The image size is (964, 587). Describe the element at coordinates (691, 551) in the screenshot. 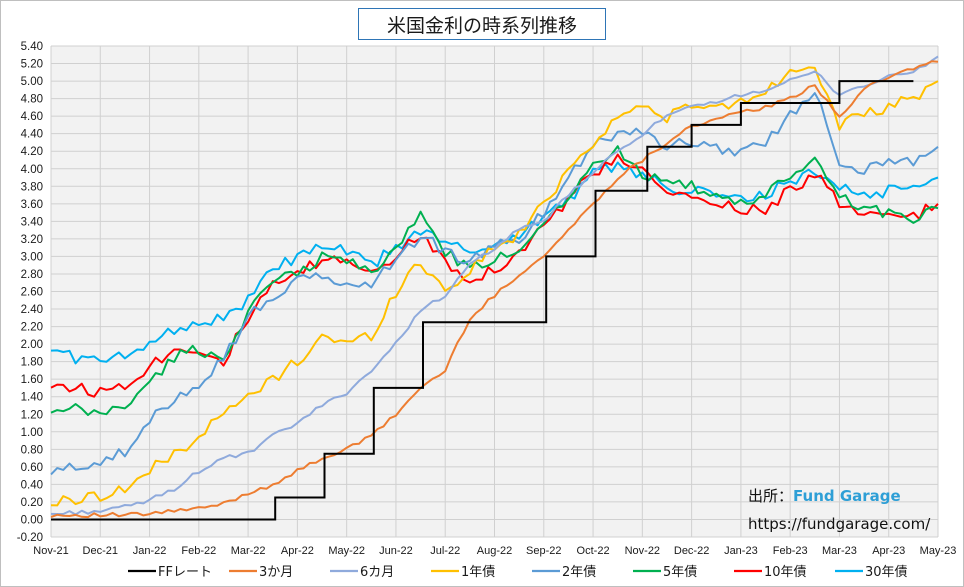

I see `x-tick-label: Dec-22` at that location.